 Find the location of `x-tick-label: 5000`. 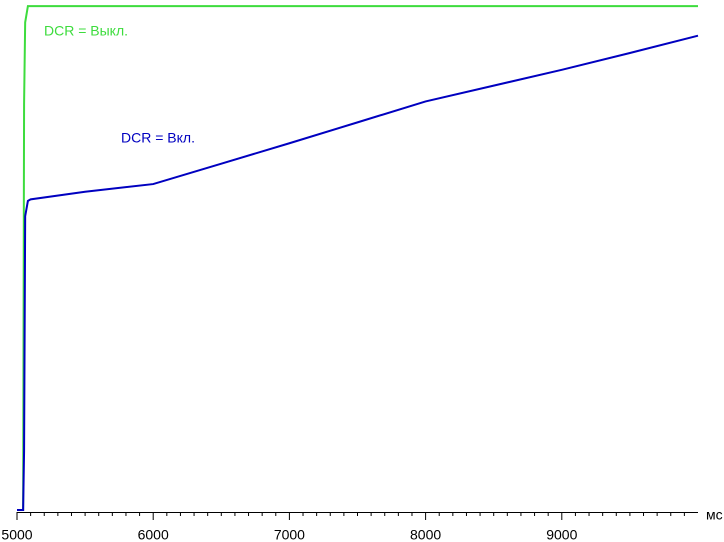

x-tick-label: 5000 is located at coordinates (16, 534).